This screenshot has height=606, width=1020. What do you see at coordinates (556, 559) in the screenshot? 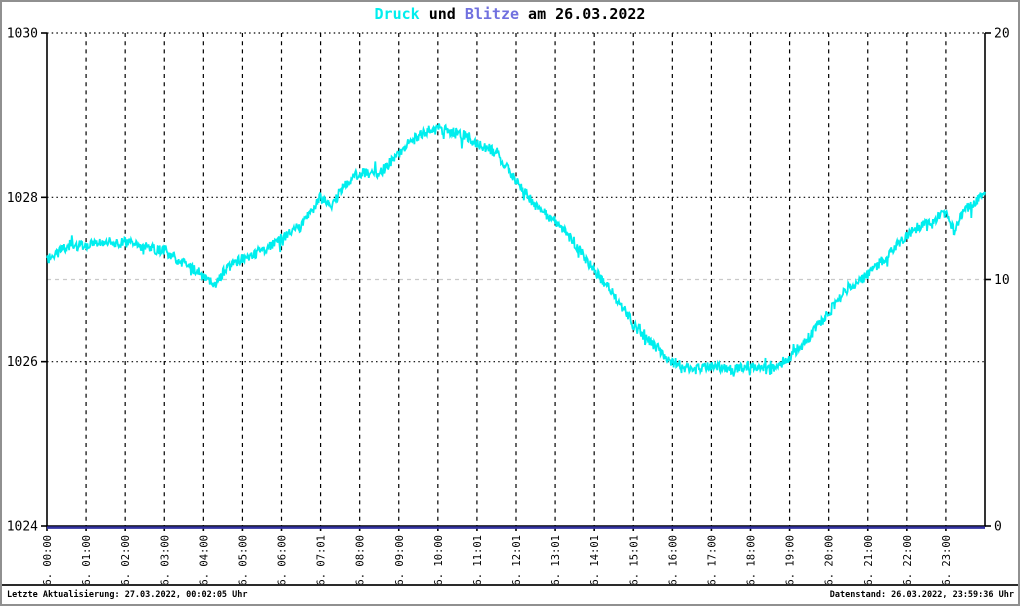
I see `x-tick-label: 26. 13:01` at bounding box center [556, 559].